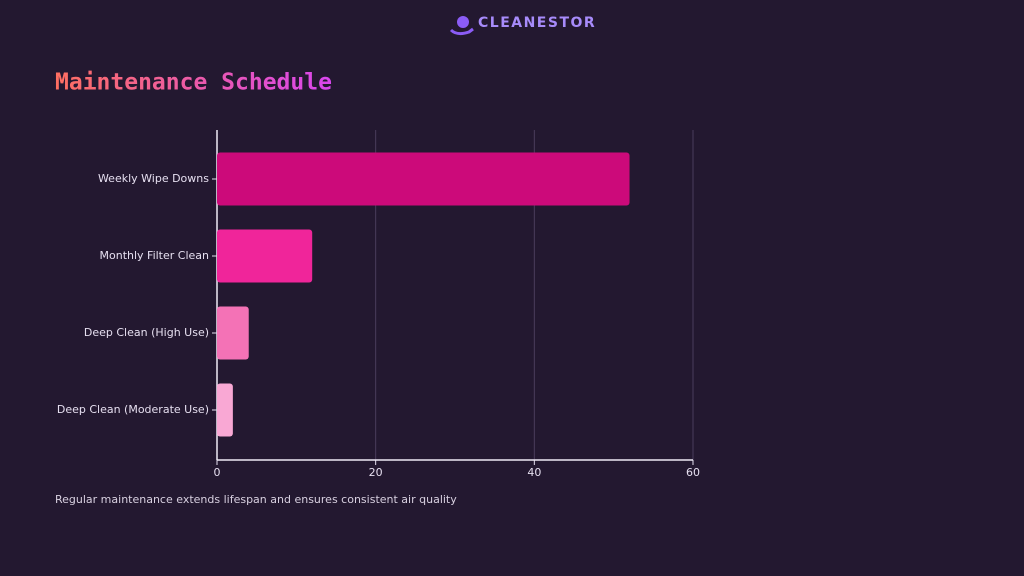 The image size is (1024, 576). Describe the element at coordinates (534, 472) in the screenshot. I see `x-tick-label: 40` at that location.